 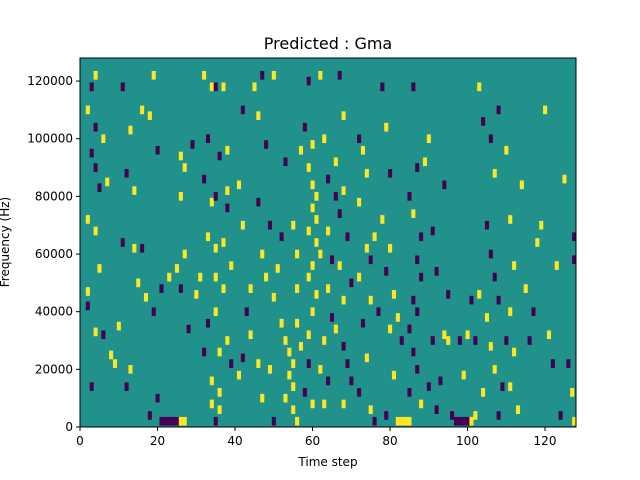 I want to click on y-tick-label: 100000, so click(x=50, y=139).